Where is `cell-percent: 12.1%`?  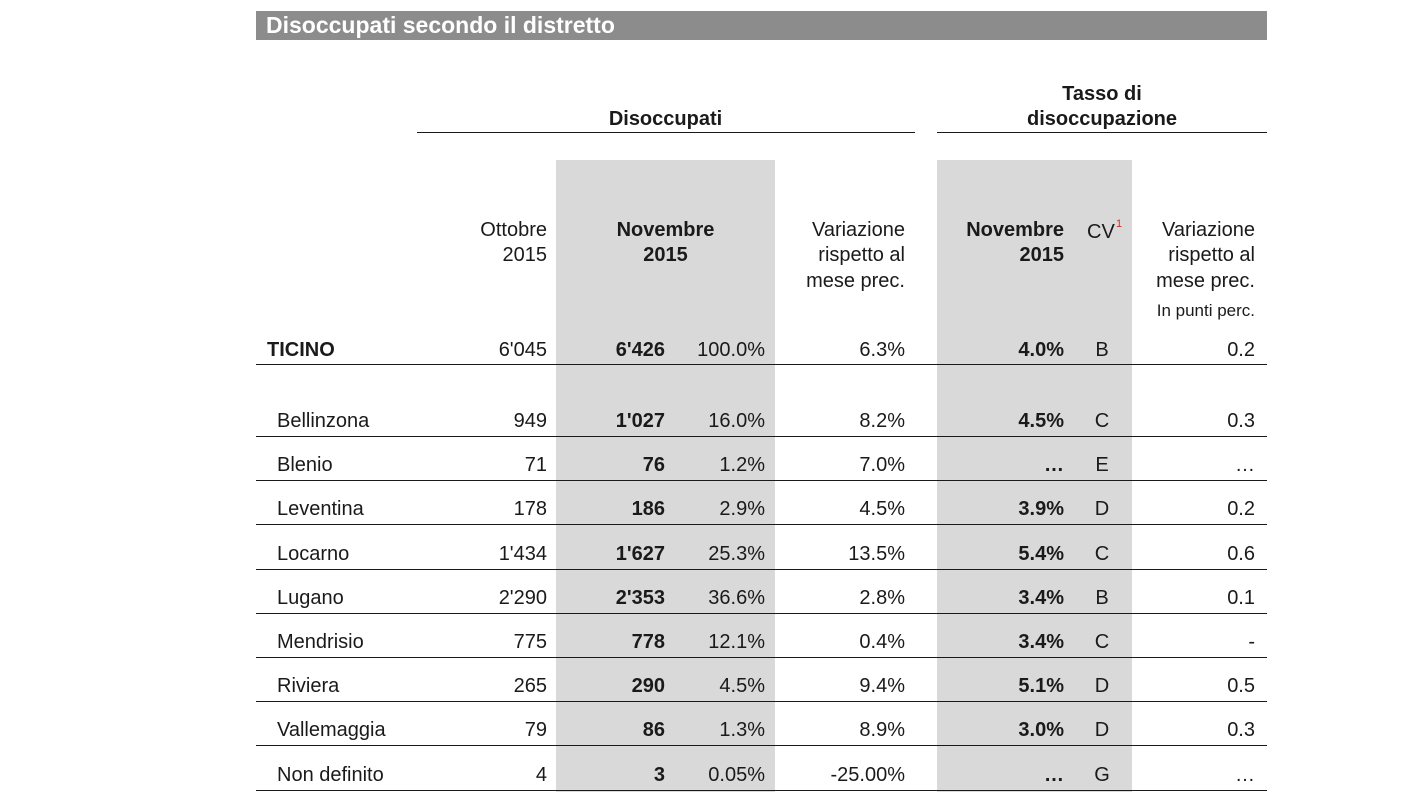
cell-percent: 12.1% is located at coordinates (736, 642).